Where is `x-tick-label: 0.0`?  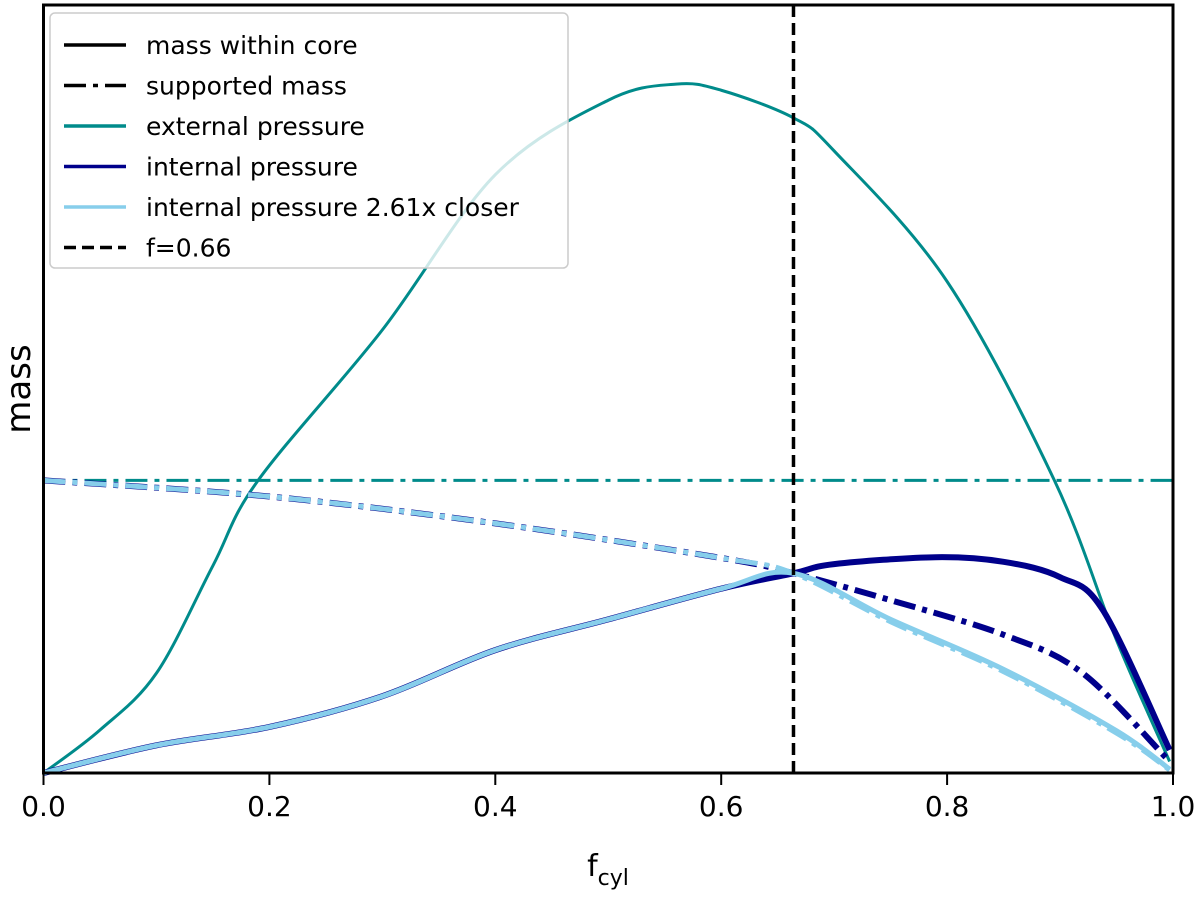
x-tick-label: 0.0 is located at coordinates (43, 806).